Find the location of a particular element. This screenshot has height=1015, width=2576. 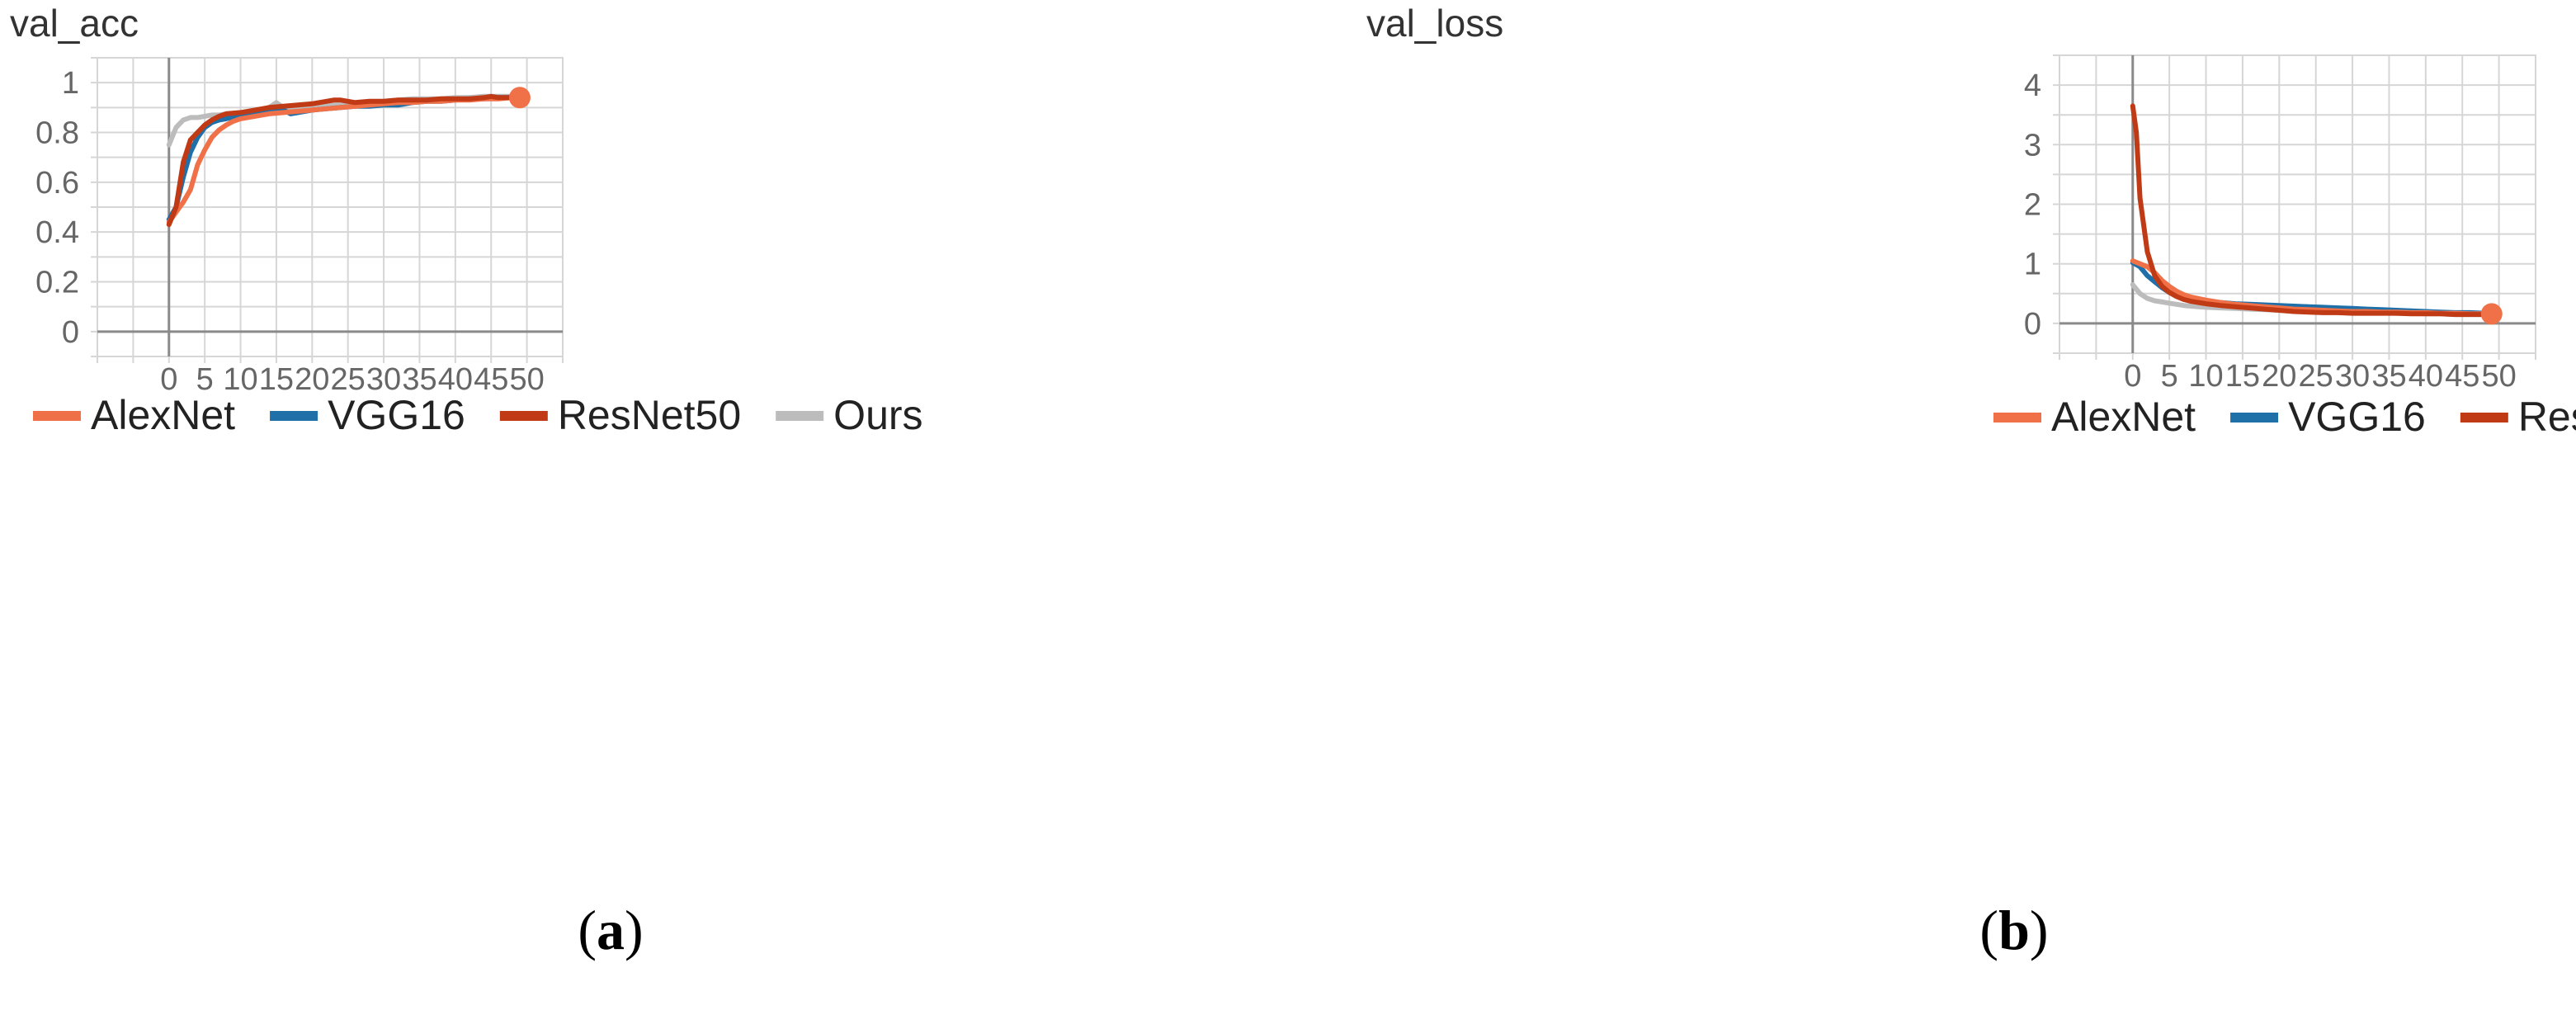

chart-title: val_loss is located at coordinates (1434, 24).